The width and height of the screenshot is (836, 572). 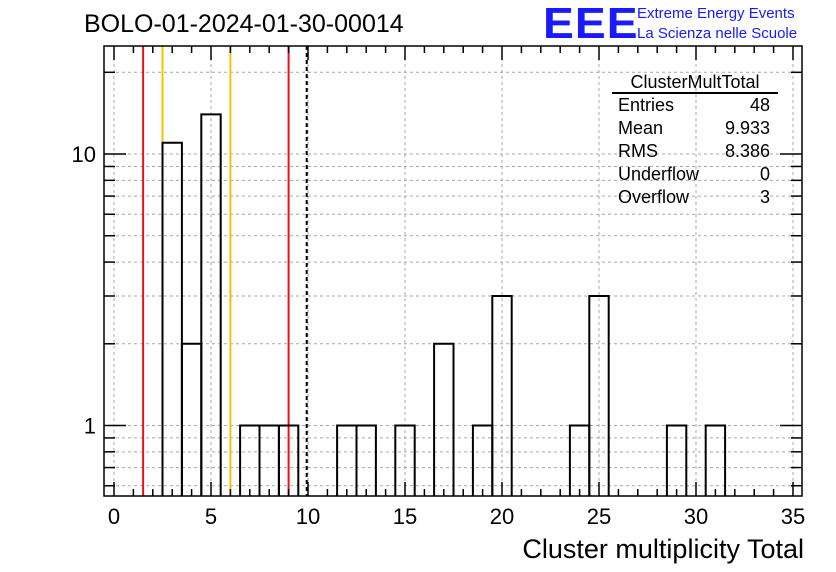 I want to click on stats-row: Underflow 0, so click(x=695, y=174).